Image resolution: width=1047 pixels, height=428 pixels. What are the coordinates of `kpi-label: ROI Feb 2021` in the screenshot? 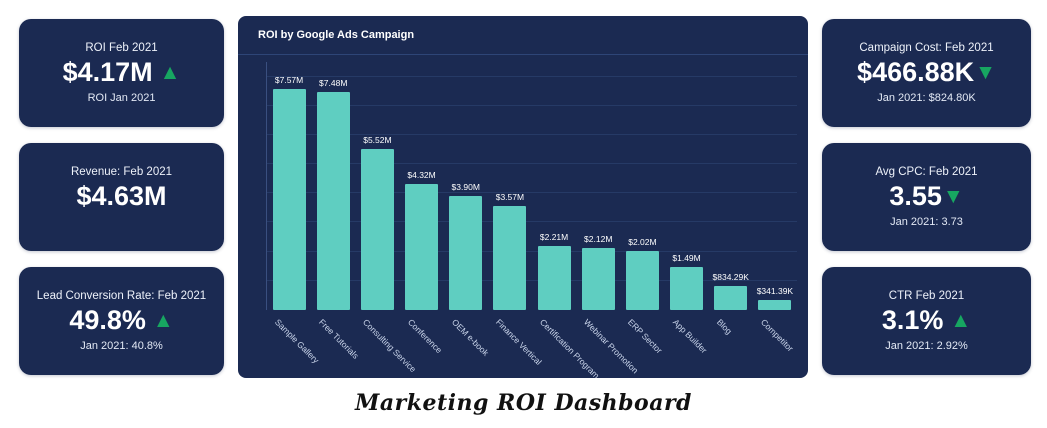 It's located at (121, 48).